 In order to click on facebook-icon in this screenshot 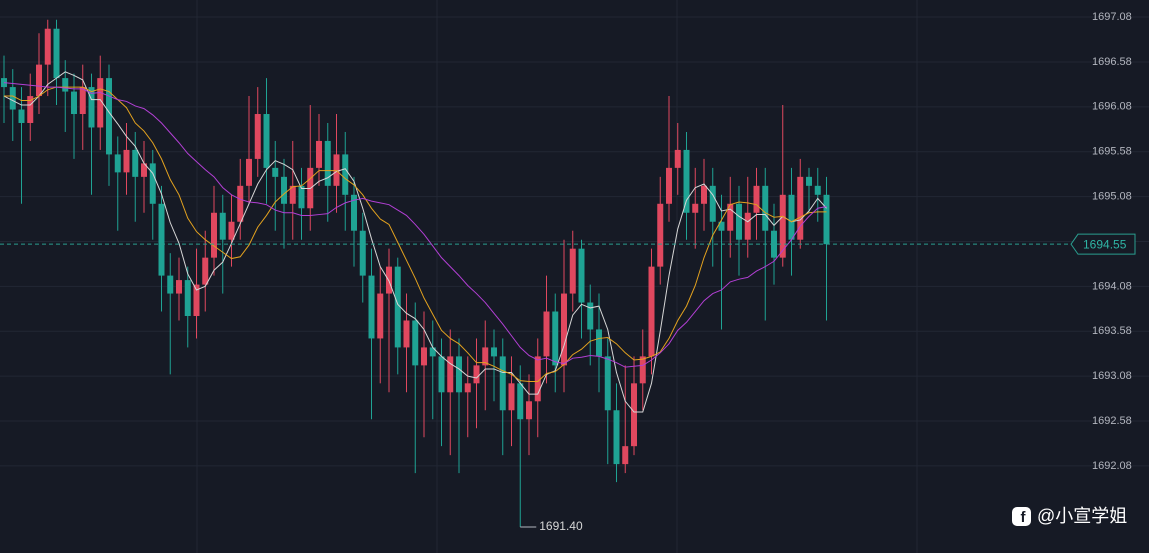, I will do `click(1021, 516)`.